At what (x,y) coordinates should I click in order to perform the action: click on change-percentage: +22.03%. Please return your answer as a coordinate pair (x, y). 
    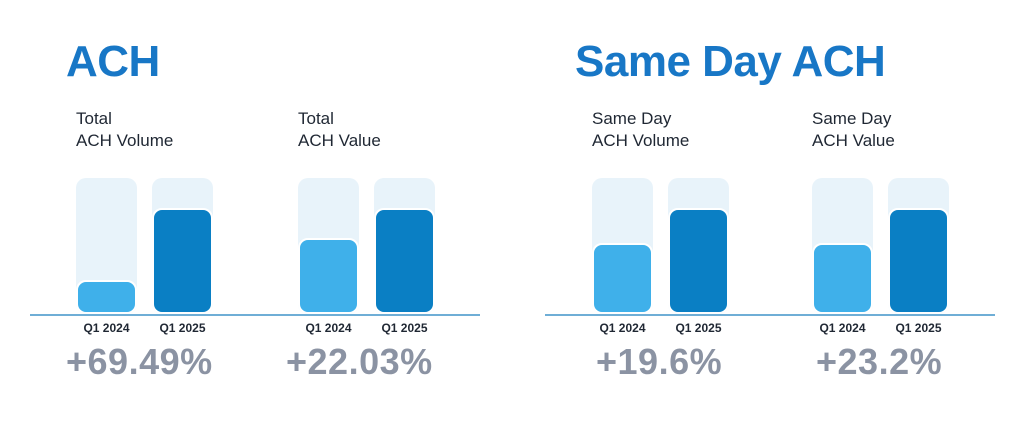
    Looking at the image, I should click on (359, 361).